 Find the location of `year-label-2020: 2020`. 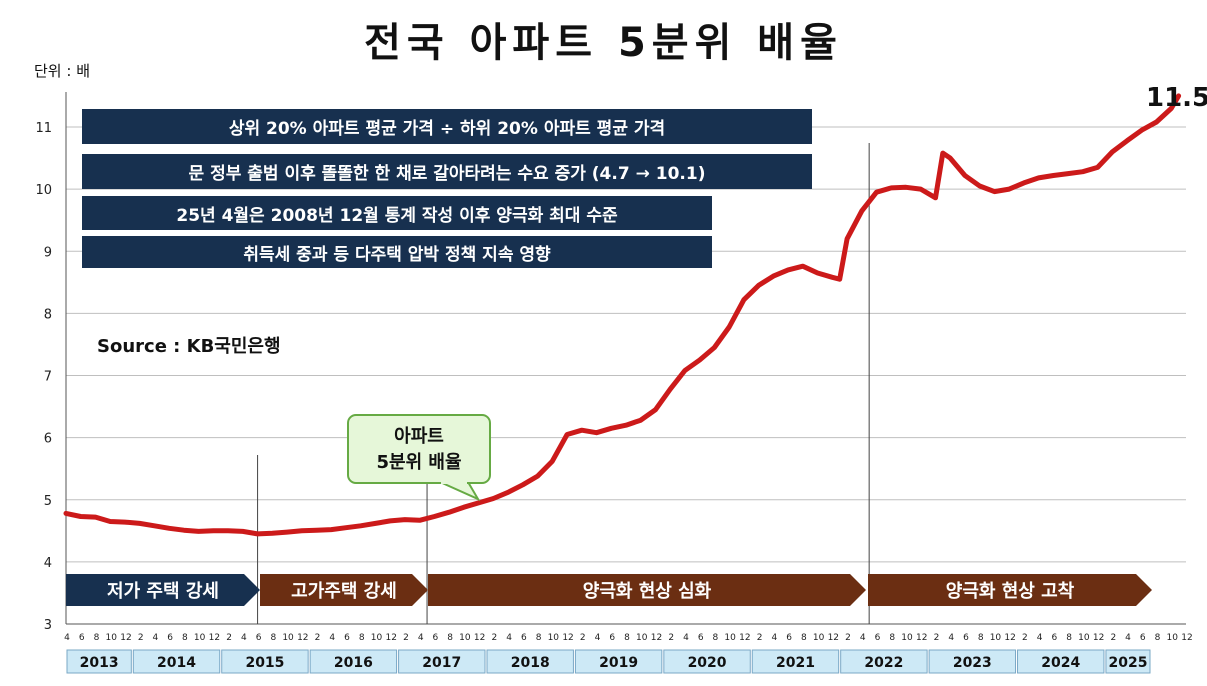

year-label-2020: 2020 is located at coordinates (707, 663).